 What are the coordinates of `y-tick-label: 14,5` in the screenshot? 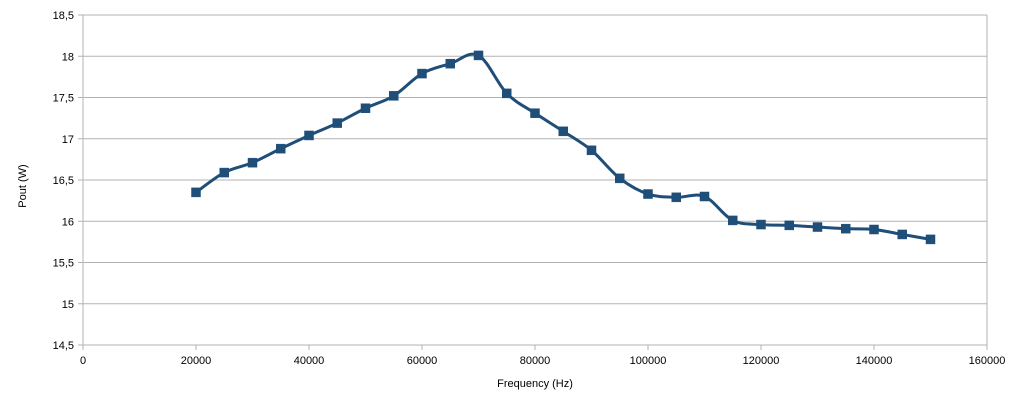 It's located at (63, 346).